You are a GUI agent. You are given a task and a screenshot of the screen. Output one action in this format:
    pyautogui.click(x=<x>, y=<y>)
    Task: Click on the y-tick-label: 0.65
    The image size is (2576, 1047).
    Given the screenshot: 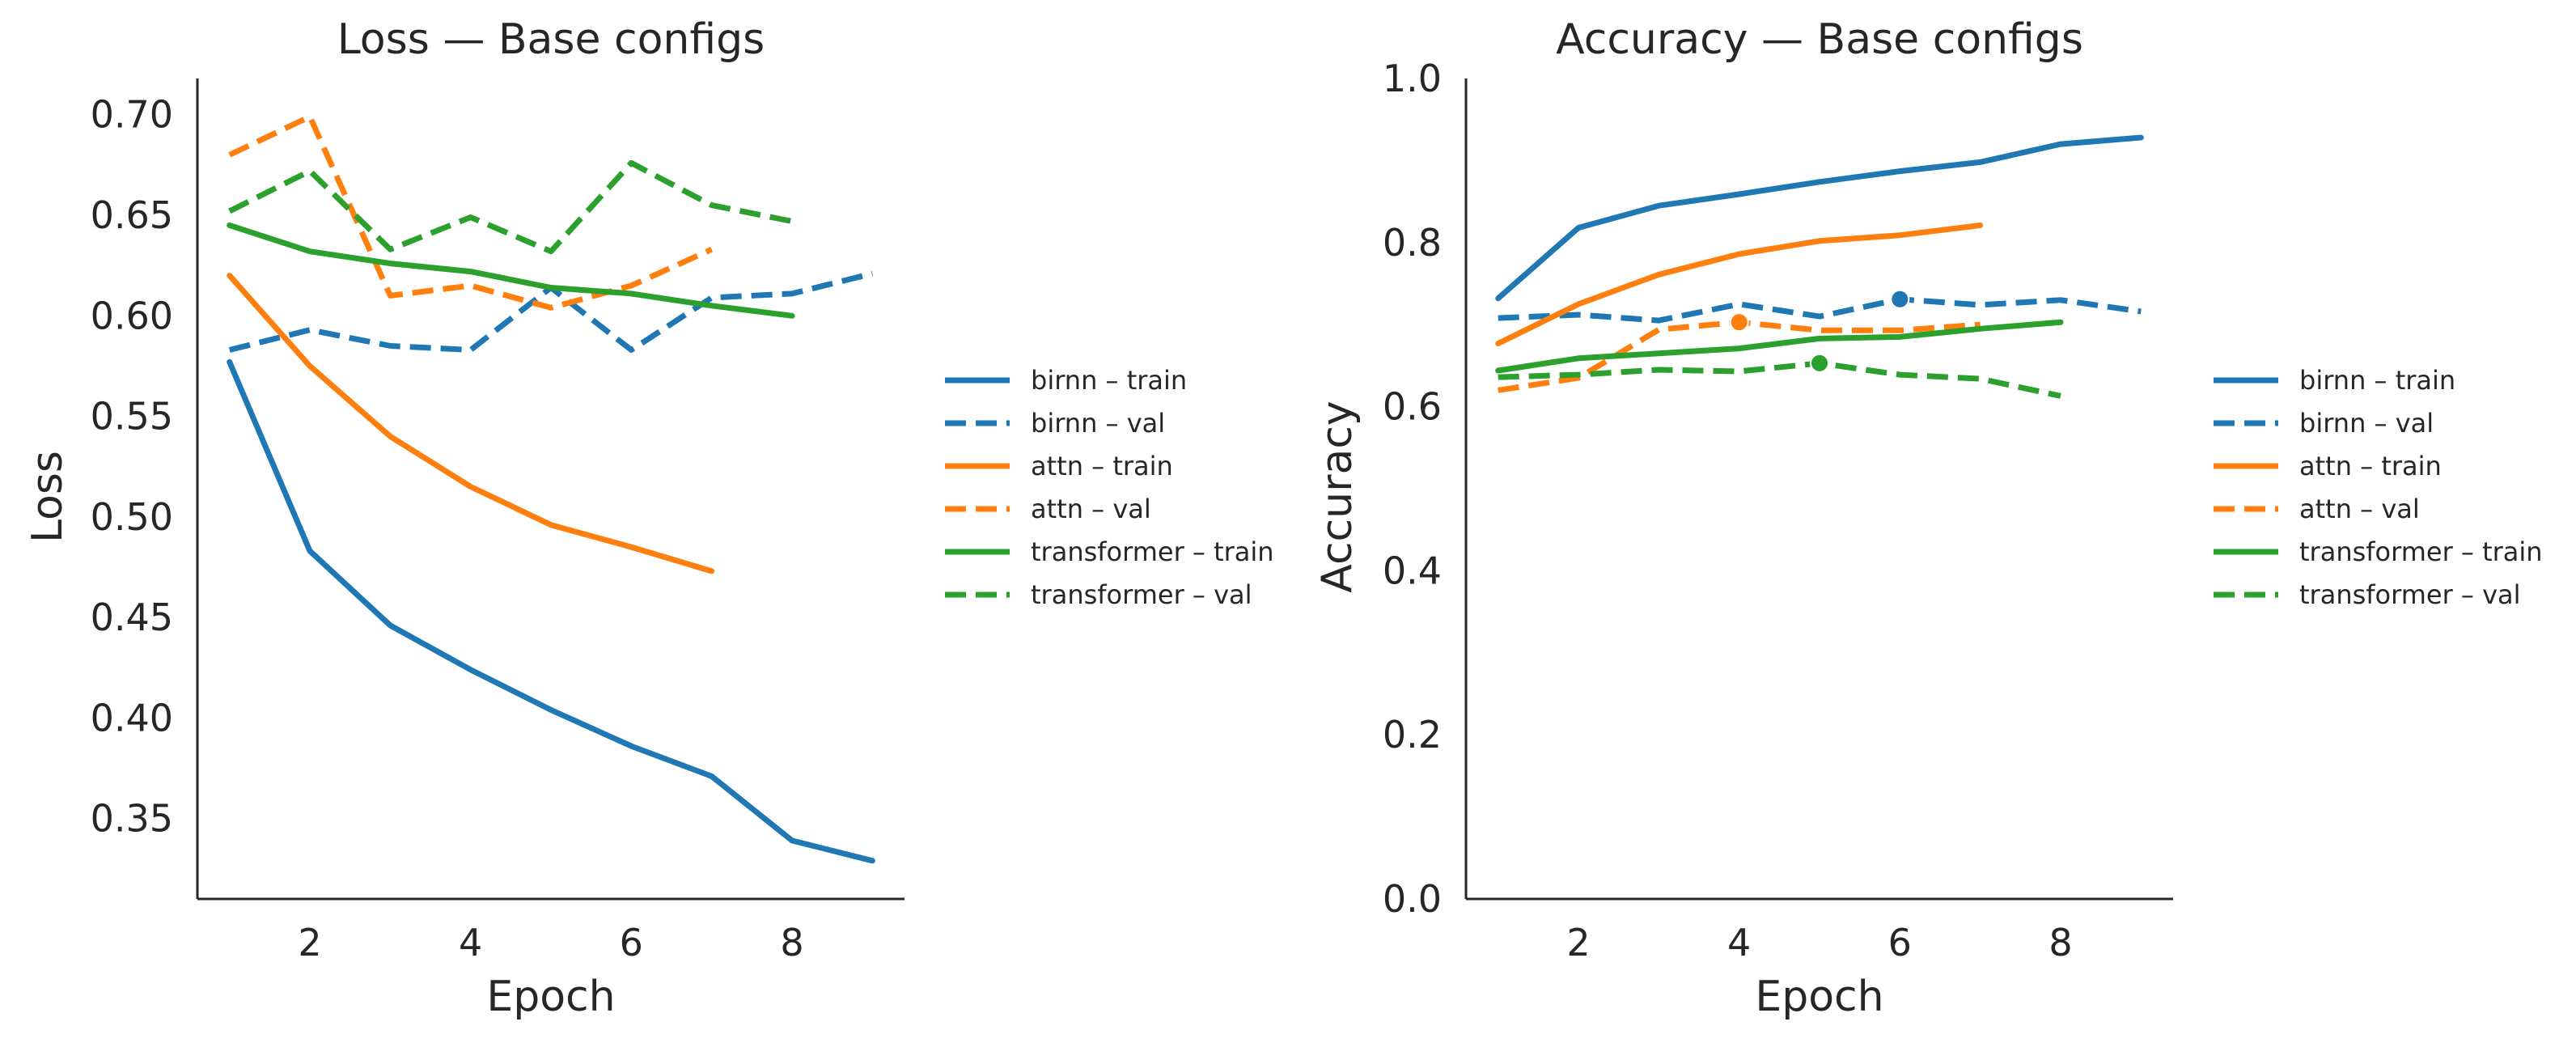 What is the action you would take?
    pyautogui.click(x=132, y=215)
    